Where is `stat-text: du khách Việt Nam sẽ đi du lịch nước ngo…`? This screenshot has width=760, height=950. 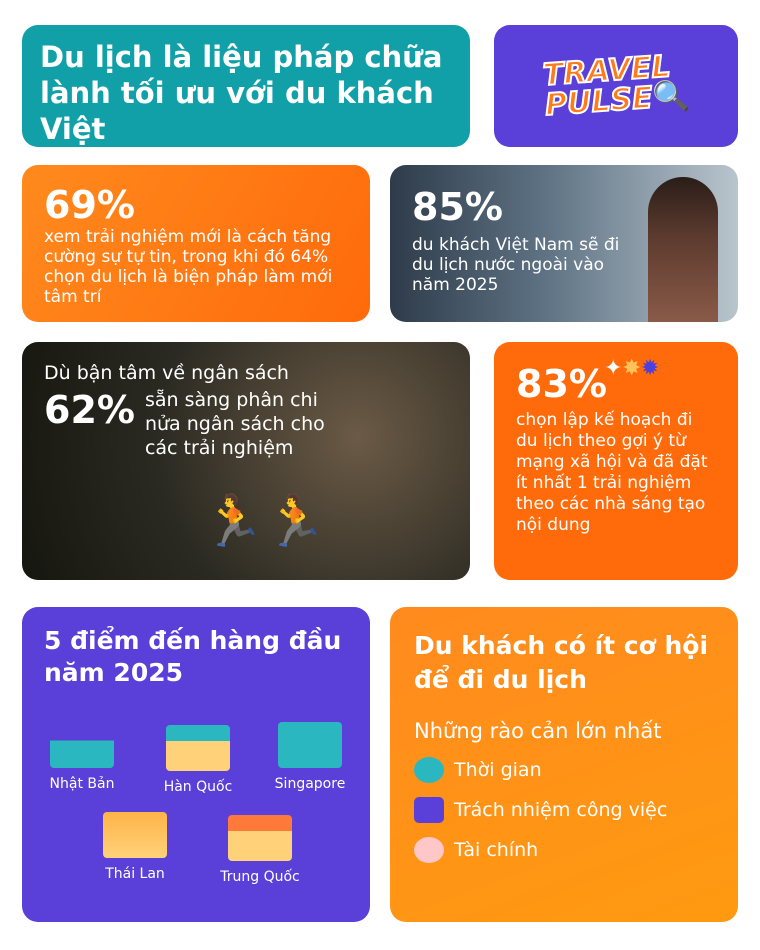
stat-text: du khách Việt Nam sẽ đi du lịch nước ngo… is located at coordinates (516, 265).